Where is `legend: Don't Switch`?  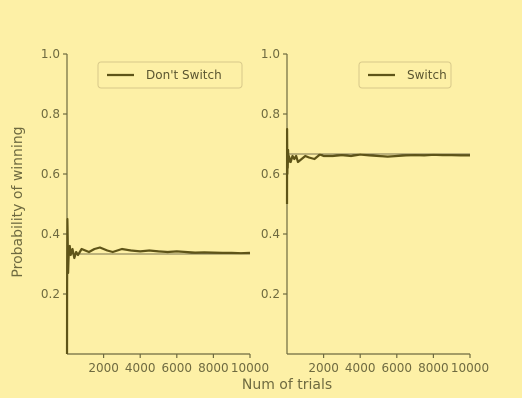
legend: Don't Switch is located at coordinates (170, 75).